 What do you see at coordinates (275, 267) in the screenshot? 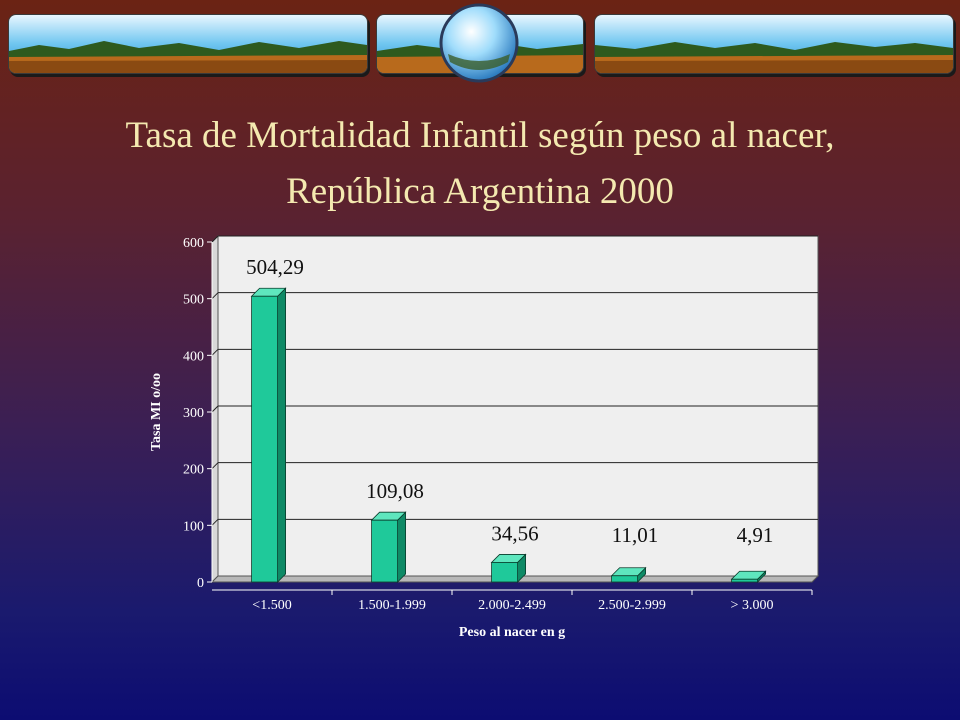
I see `data-label: 504,29` at bounding box center [275, 267].